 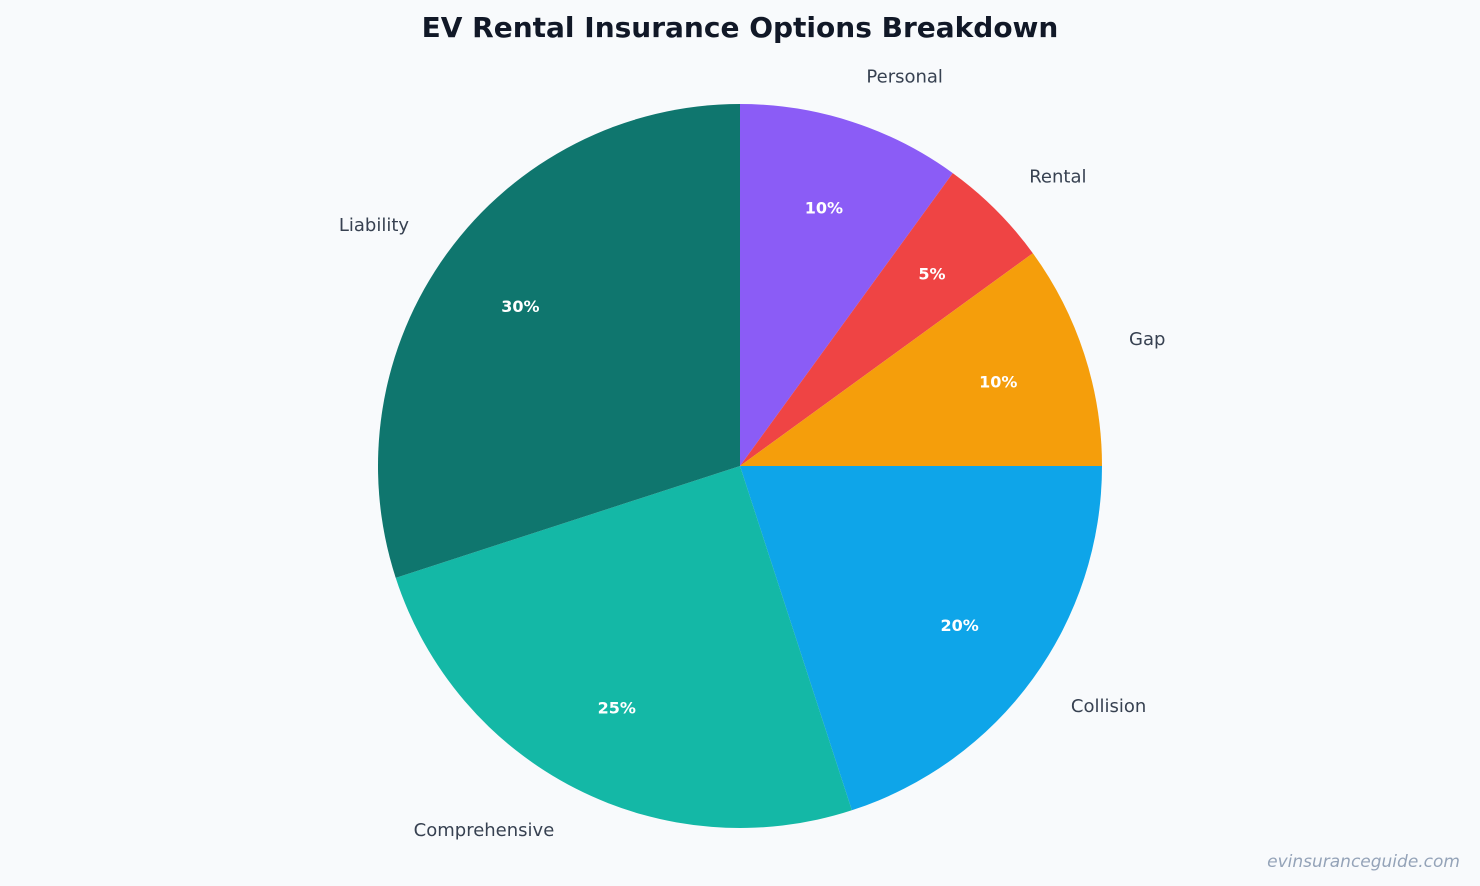 What do you see at coordinates (921, 359) in the screenshot?
I see `pie-slice-gap` at bounding box center [921, 359].